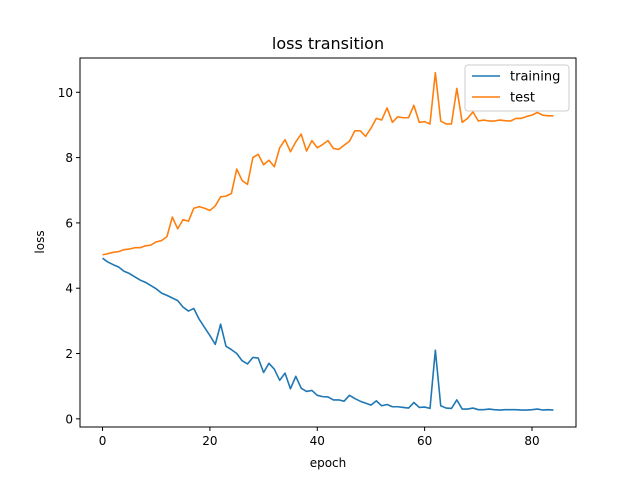  What do you see at coordinates (517, 88) in the screenshot?
I see `legend: training test` at bounding box center [517, 88].